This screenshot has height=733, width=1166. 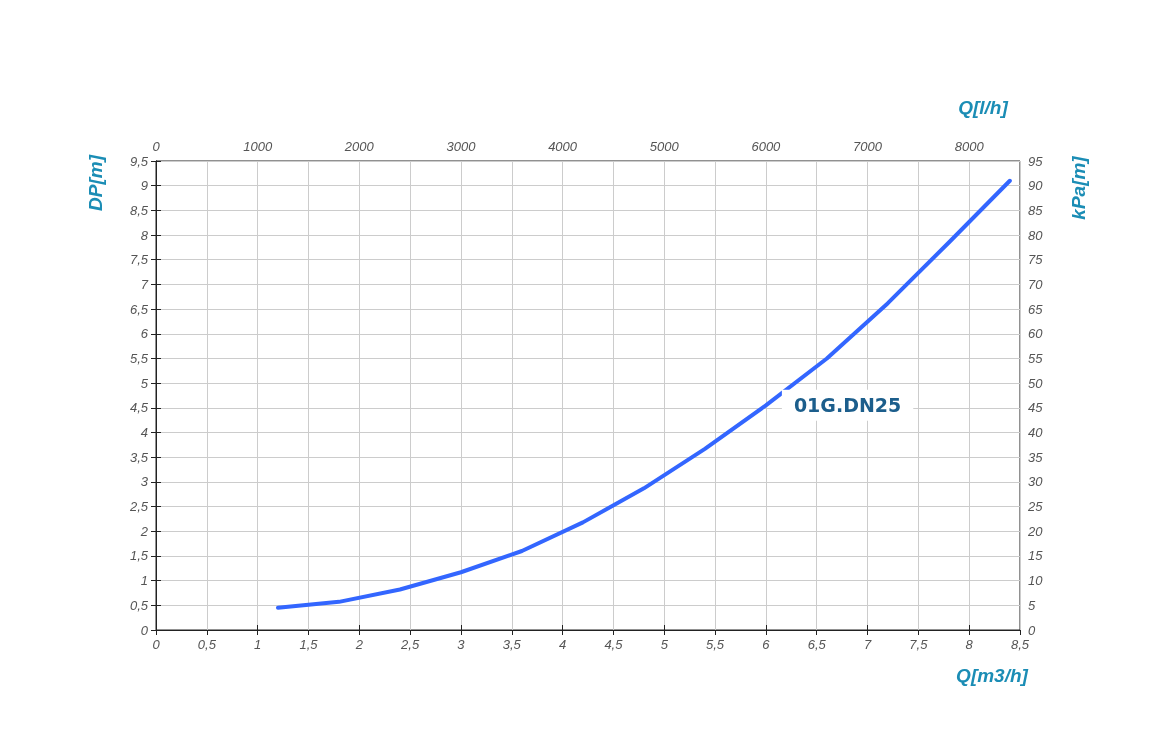 I want to click on series-label: 01G.DN25, so click(x=847, y=405).